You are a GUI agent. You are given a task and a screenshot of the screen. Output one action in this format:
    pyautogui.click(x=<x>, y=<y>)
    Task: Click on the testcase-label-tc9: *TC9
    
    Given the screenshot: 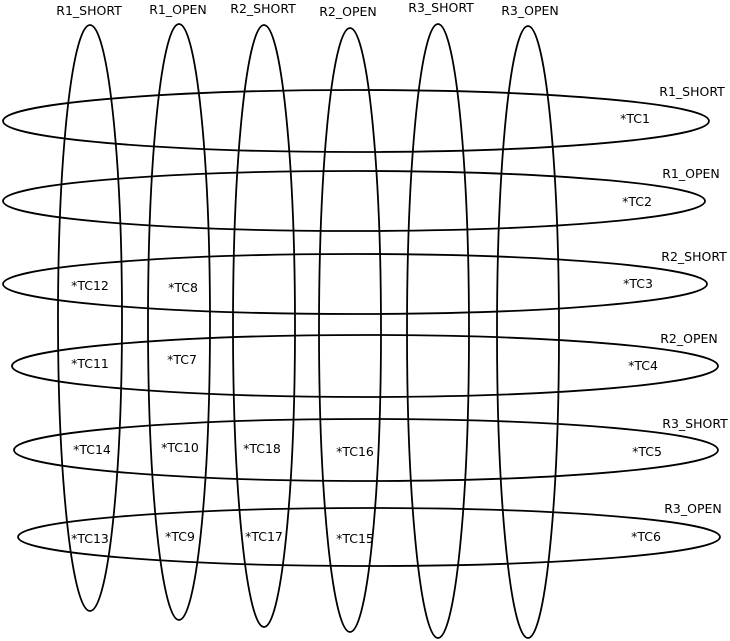 What is the action you would take?
    pyautogui.click(x=180, y=536)
    